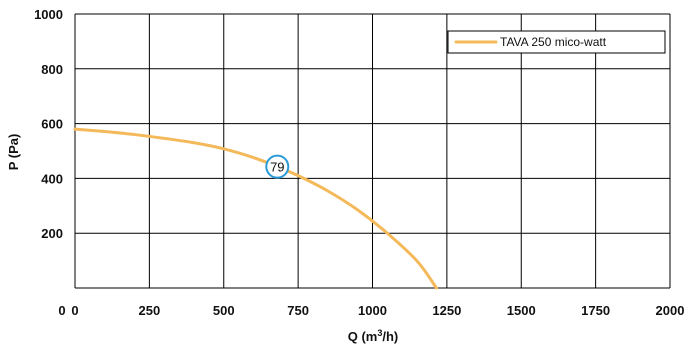 Image resolution: width=693 pixels, height=354 pixels. What do you see at coordinates (298, 310) in the screenshot?
I see `x-tick-label: 750` at bounding box center [298, 310].